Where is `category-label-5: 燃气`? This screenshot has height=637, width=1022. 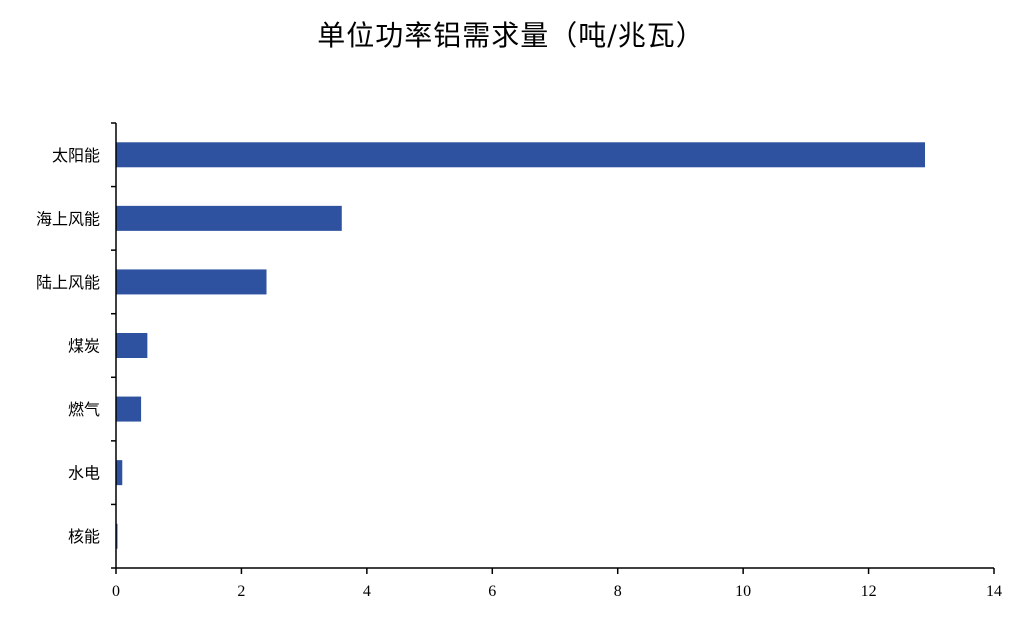
category-label-5: 燃气 is located at coordinates (84, 409).